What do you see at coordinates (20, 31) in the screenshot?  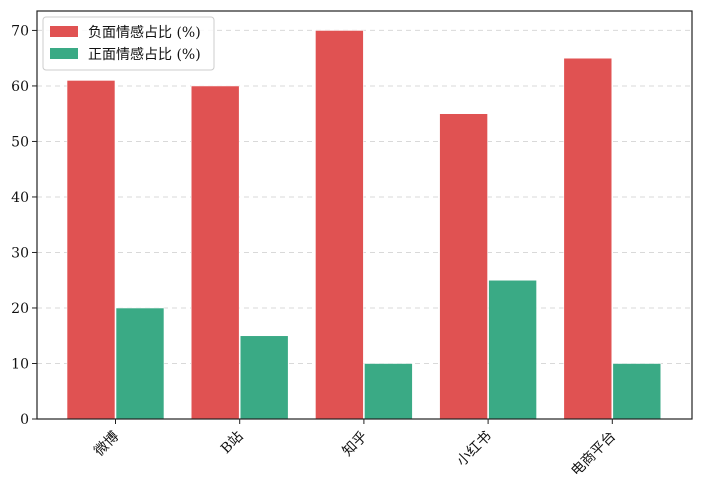 I see `y-tick-label: 70` at bounding box center [20, 31].